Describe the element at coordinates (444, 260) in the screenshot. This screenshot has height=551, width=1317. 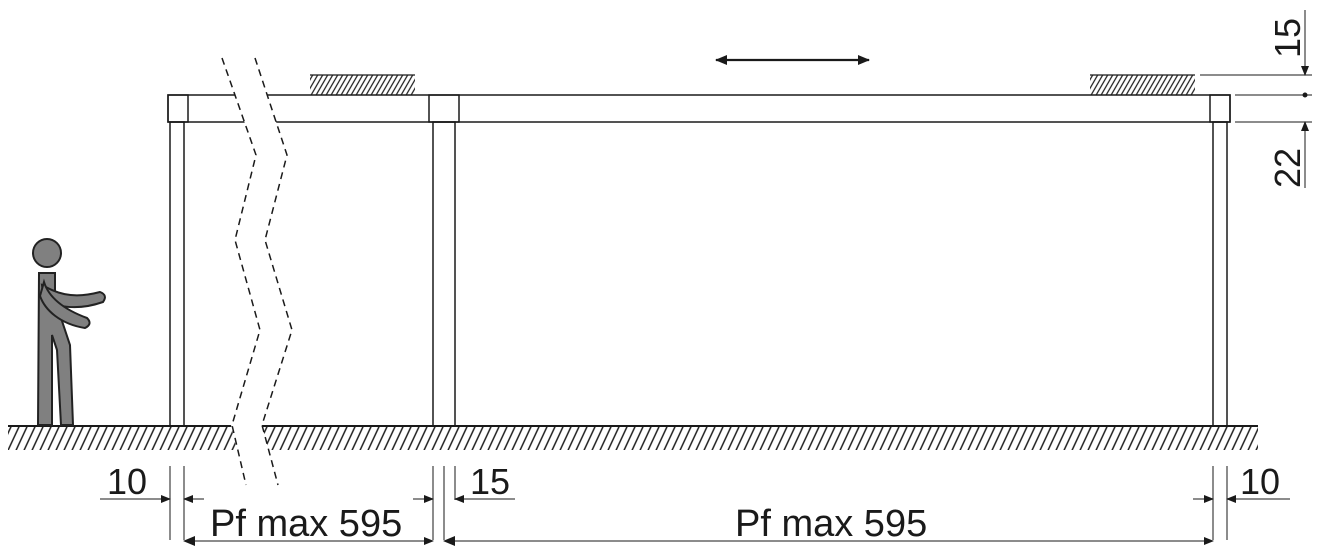
I see `post-middle` at that location.